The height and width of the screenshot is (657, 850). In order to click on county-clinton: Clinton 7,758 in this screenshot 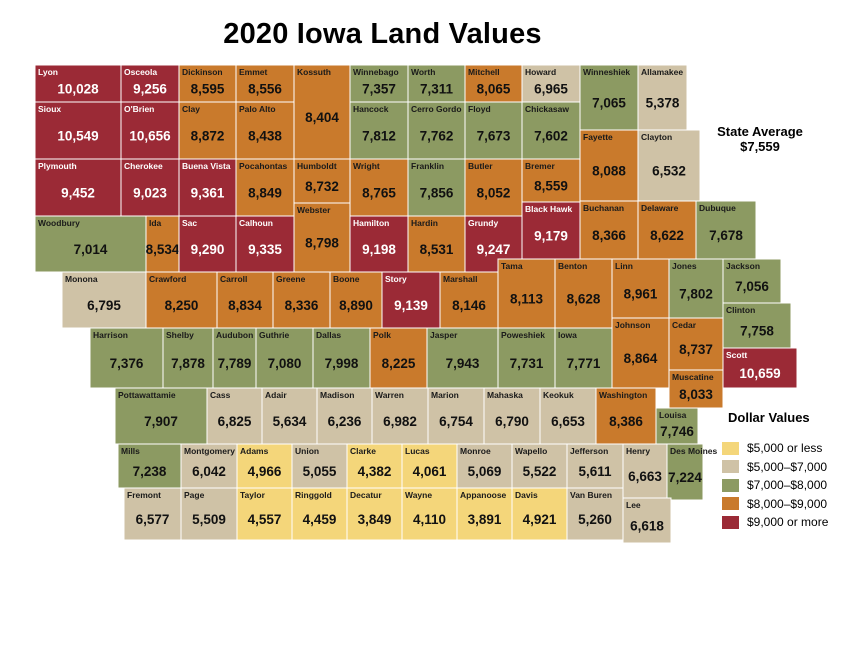, I will do `click(757, 325)`.